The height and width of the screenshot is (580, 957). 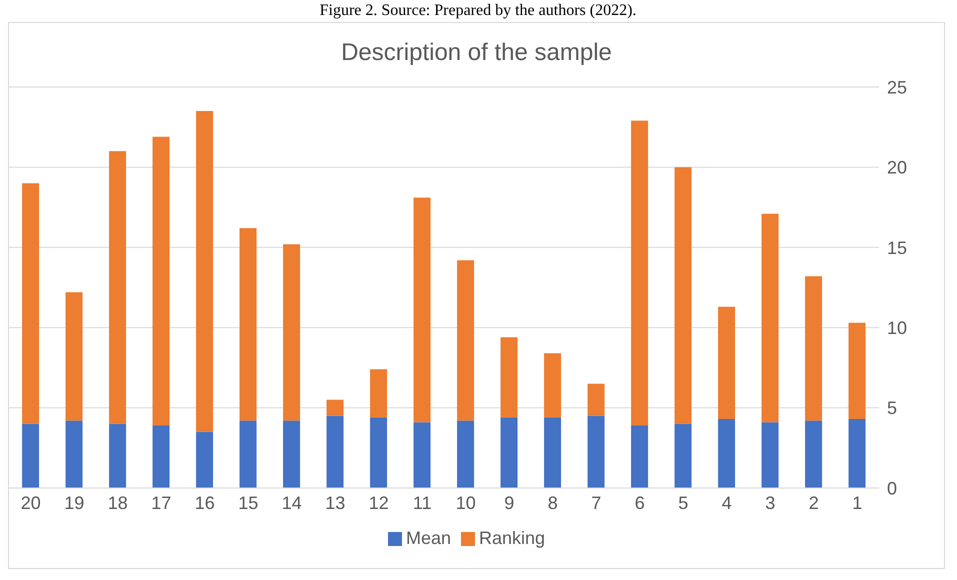 What do you see at coordinates (596, 502) in the screenshot?
I see `x-tick-label: 7` at bounding box center [596, 502].